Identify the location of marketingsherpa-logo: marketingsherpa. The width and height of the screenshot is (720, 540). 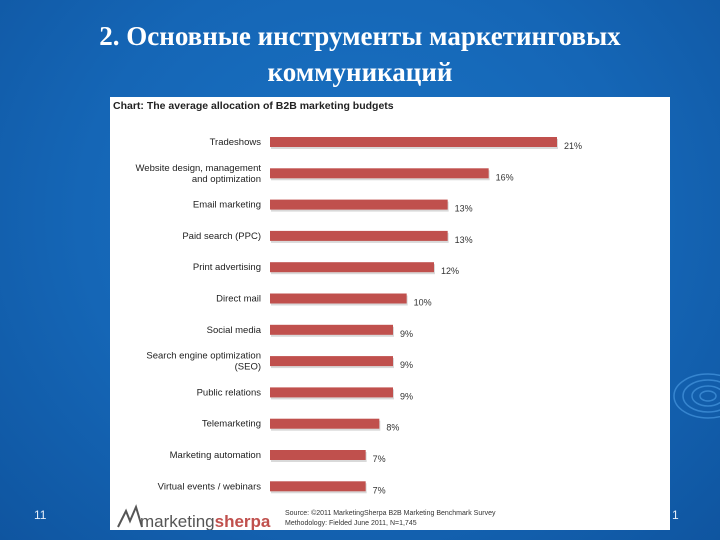
(194, 517).